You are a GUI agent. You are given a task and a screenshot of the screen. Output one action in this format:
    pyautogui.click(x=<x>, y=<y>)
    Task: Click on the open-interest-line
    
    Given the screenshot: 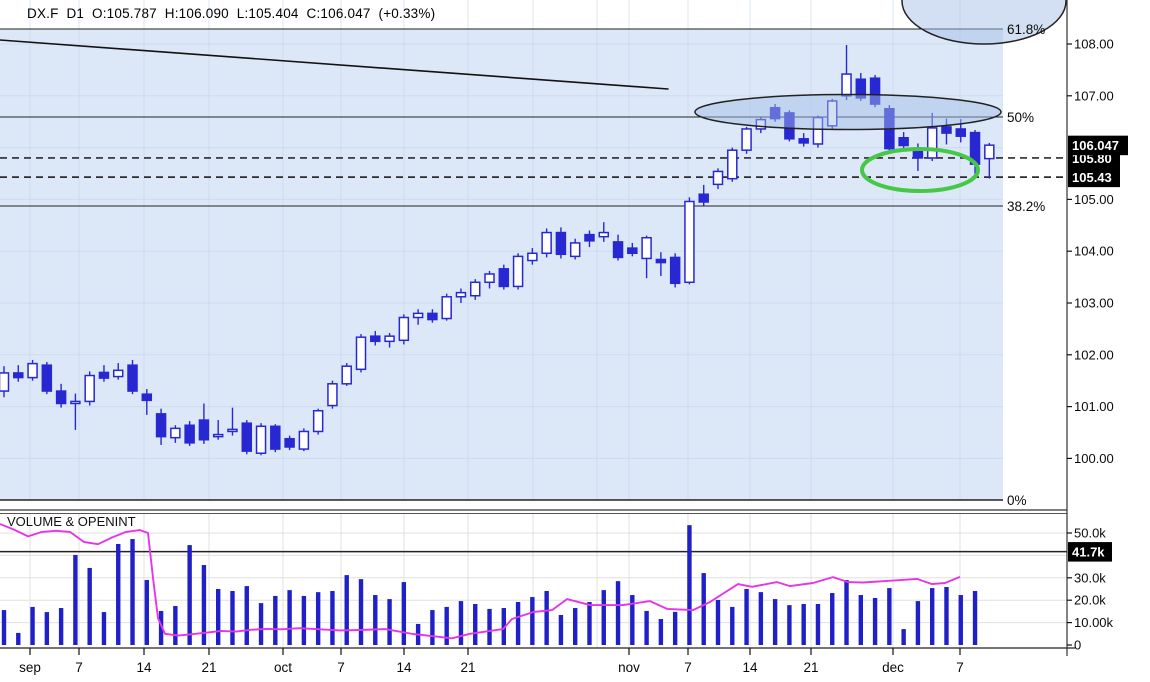 What is the action you would take?
    pyautogui.click(x=480, y=581)
    